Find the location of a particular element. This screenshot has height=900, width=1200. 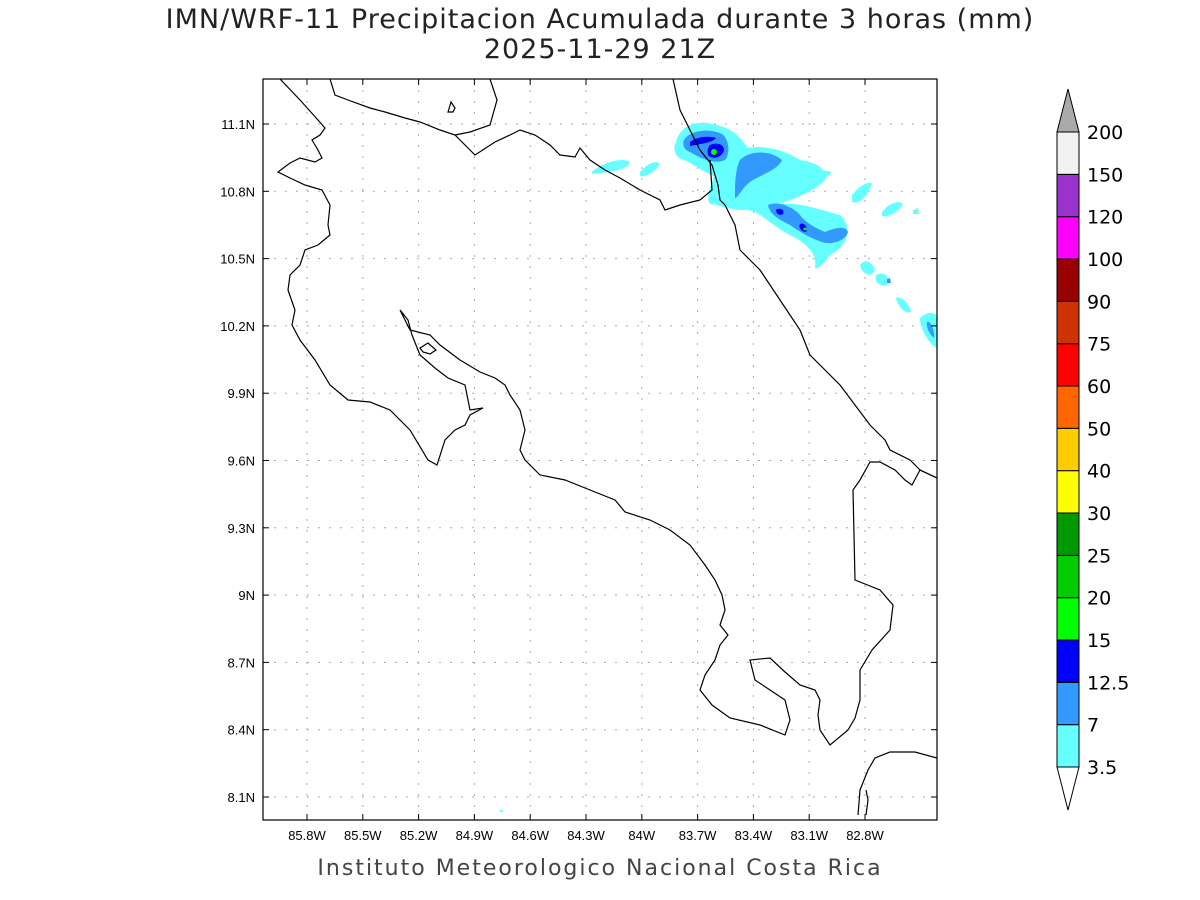

colorbar-under-arrow is located at coordinates (1068, 788).